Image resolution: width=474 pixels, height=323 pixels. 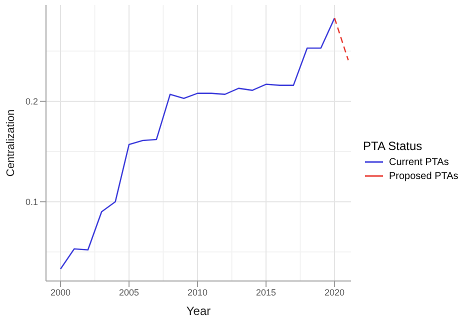 What do you see at coordinates (198, 311) in the screenshot?
I see `x-axis-title: Year` at bounding box center [198, 311].